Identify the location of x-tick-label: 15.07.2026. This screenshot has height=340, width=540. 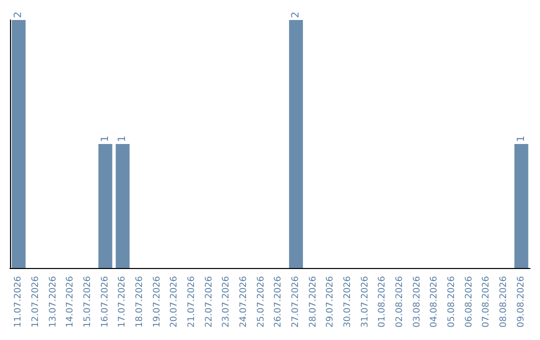
(88, 302).